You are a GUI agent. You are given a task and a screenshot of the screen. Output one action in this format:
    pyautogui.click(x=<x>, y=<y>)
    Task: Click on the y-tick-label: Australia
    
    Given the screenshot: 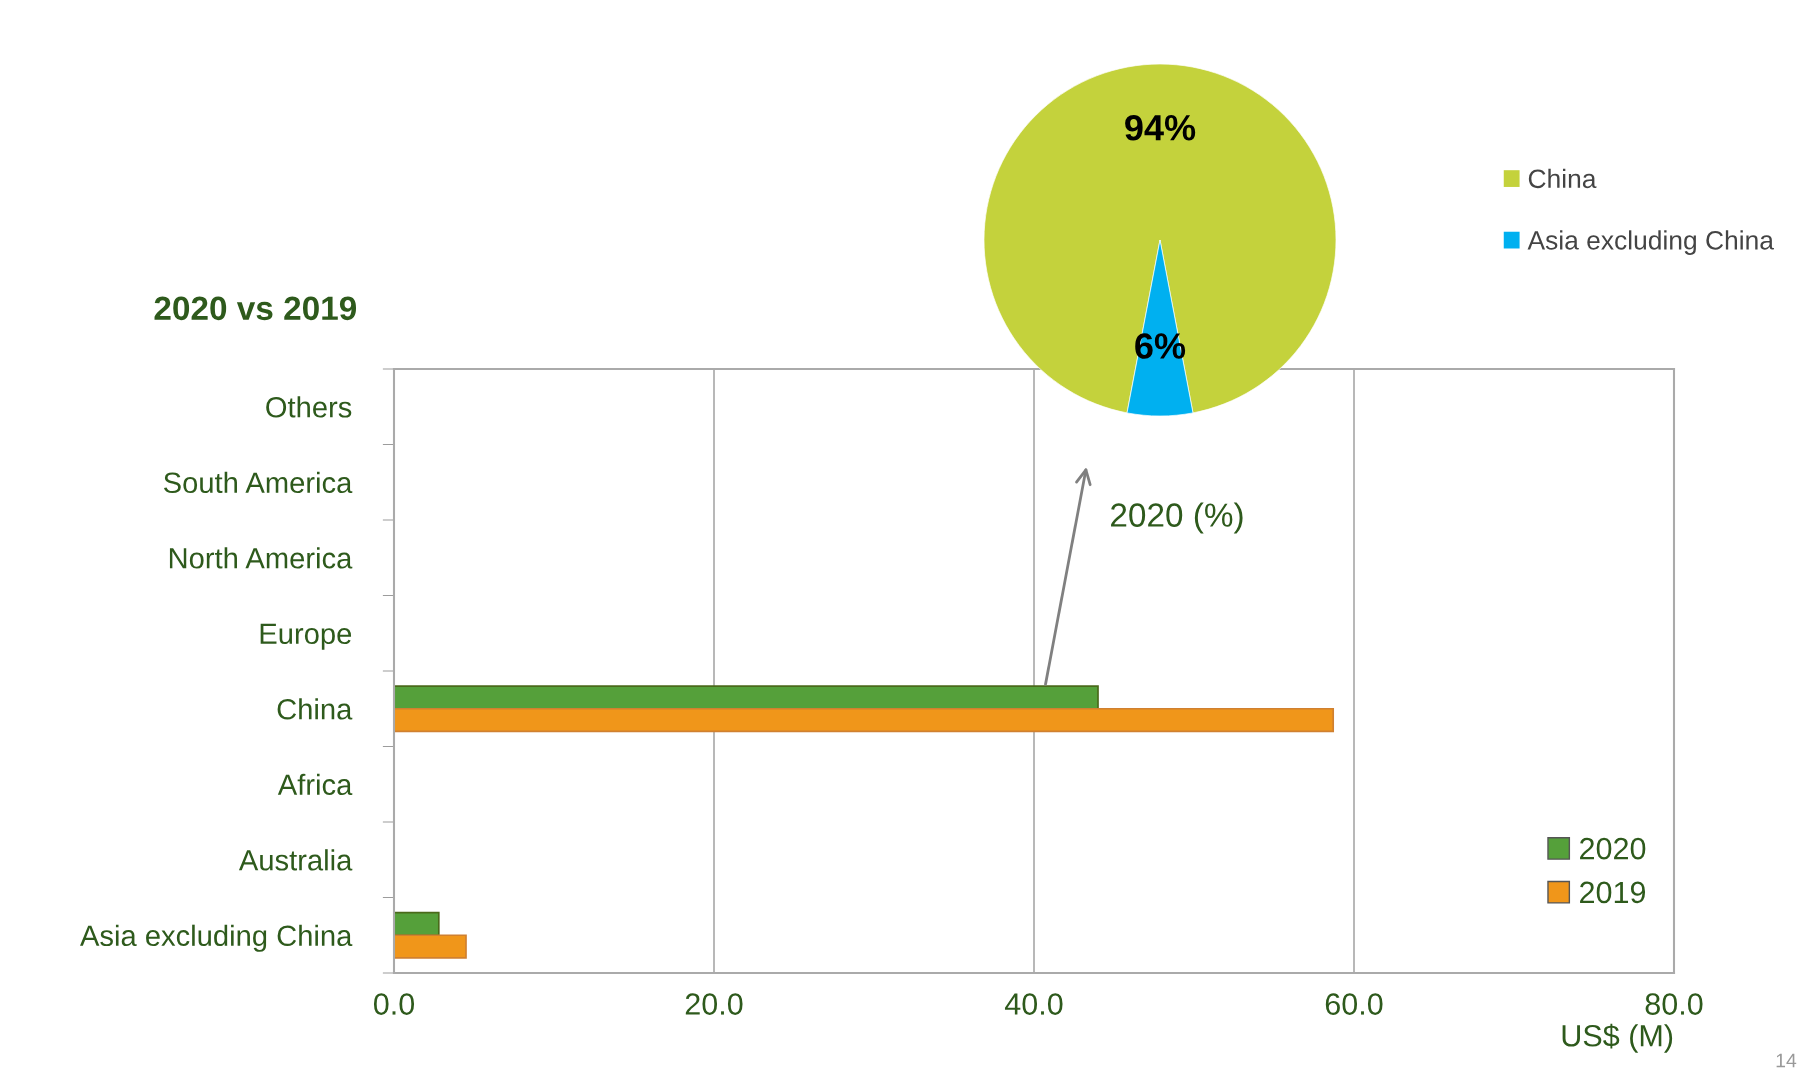 What is the action you would take?
    pyautogui.click(x=295, y=860)
    